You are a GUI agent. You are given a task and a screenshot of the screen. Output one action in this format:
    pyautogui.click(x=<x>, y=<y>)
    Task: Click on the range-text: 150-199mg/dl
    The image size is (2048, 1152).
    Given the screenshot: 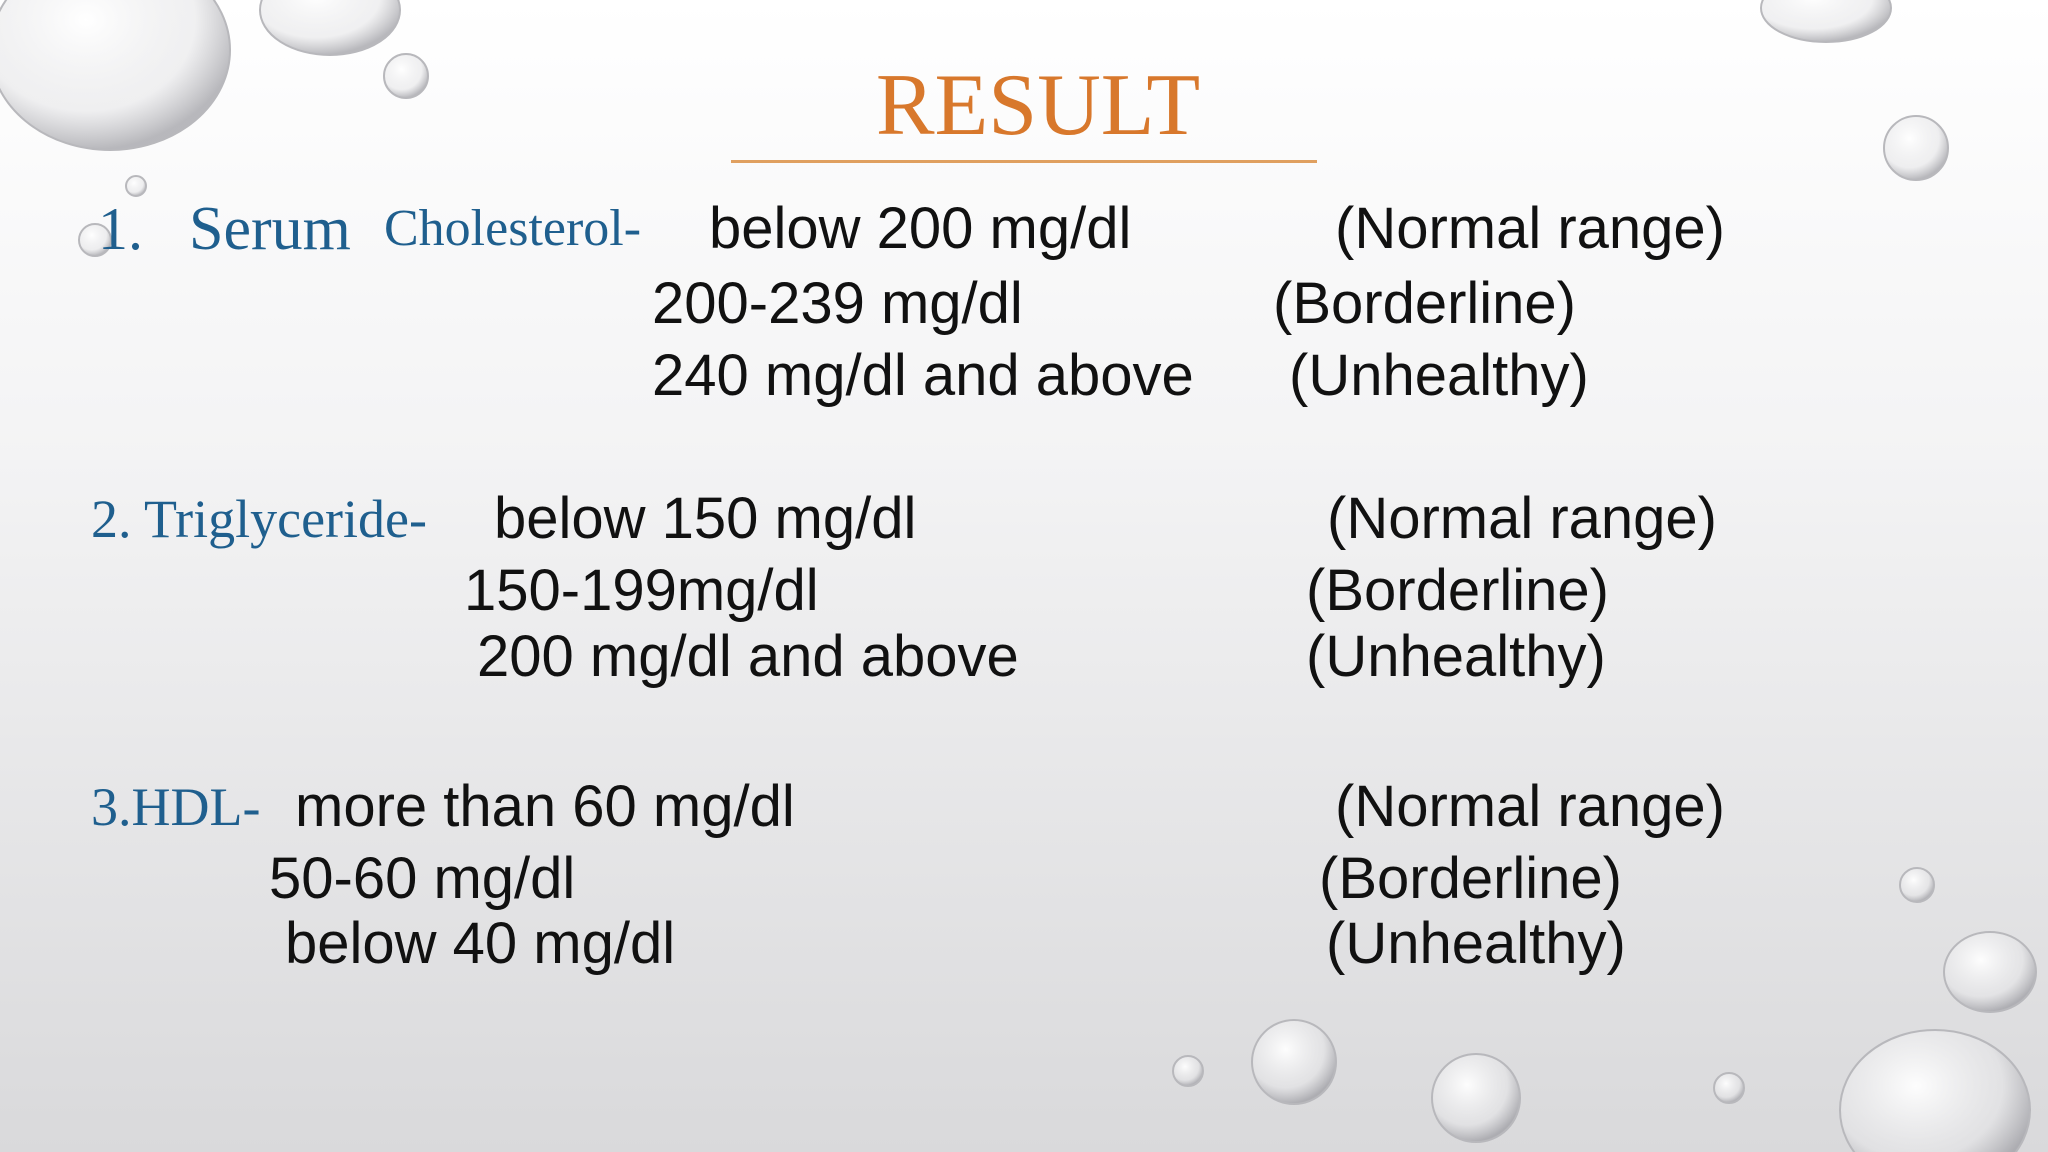 What is the action you would take?
    pyautogui.click(x=641, y=591)
    